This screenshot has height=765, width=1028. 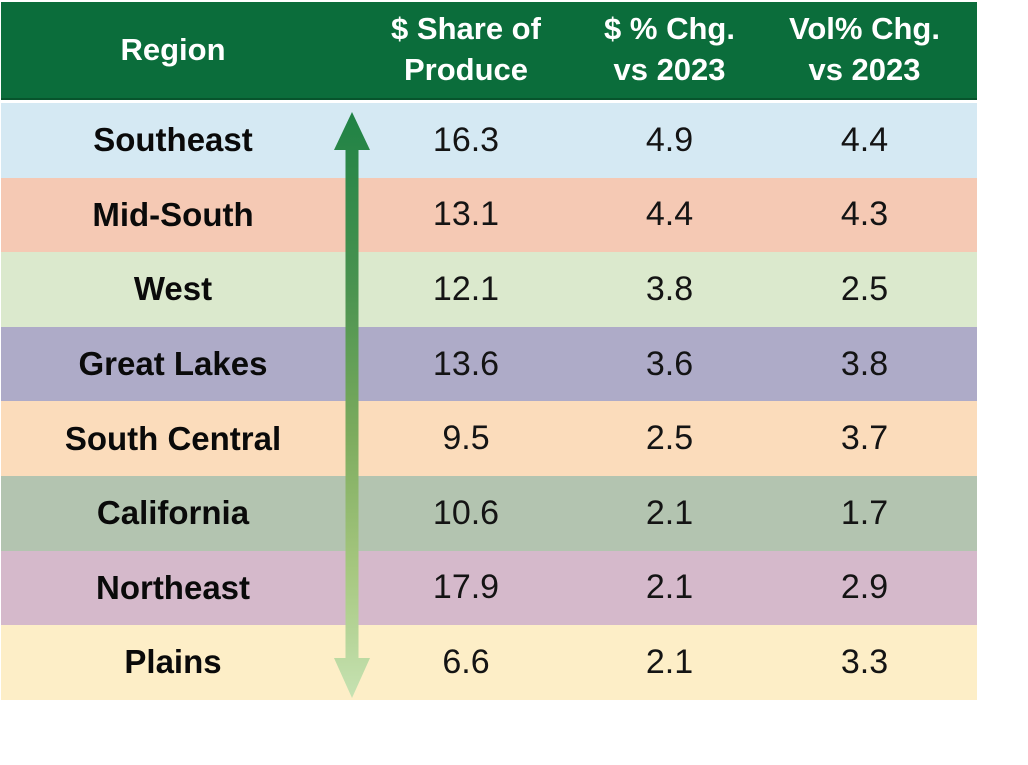 I want to click on table-row-southeast: Southeast 16.3 4.9 4.4, so click(x=489, y=140).